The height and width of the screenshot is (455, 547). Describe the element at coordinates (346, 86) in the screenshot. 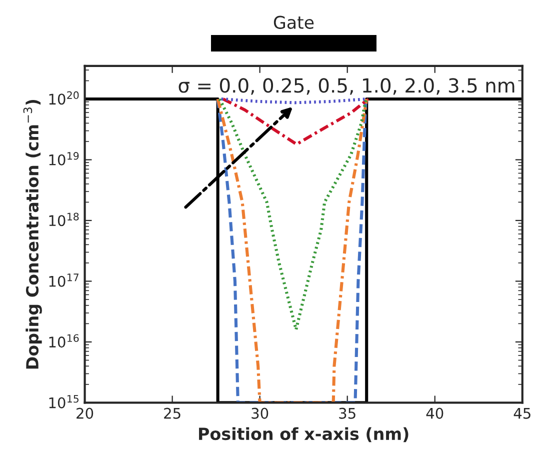

I see `annotation: σ = 0.0, 0.25, 0.5, 1.0, 2.0, 3.5 nm` at that location.